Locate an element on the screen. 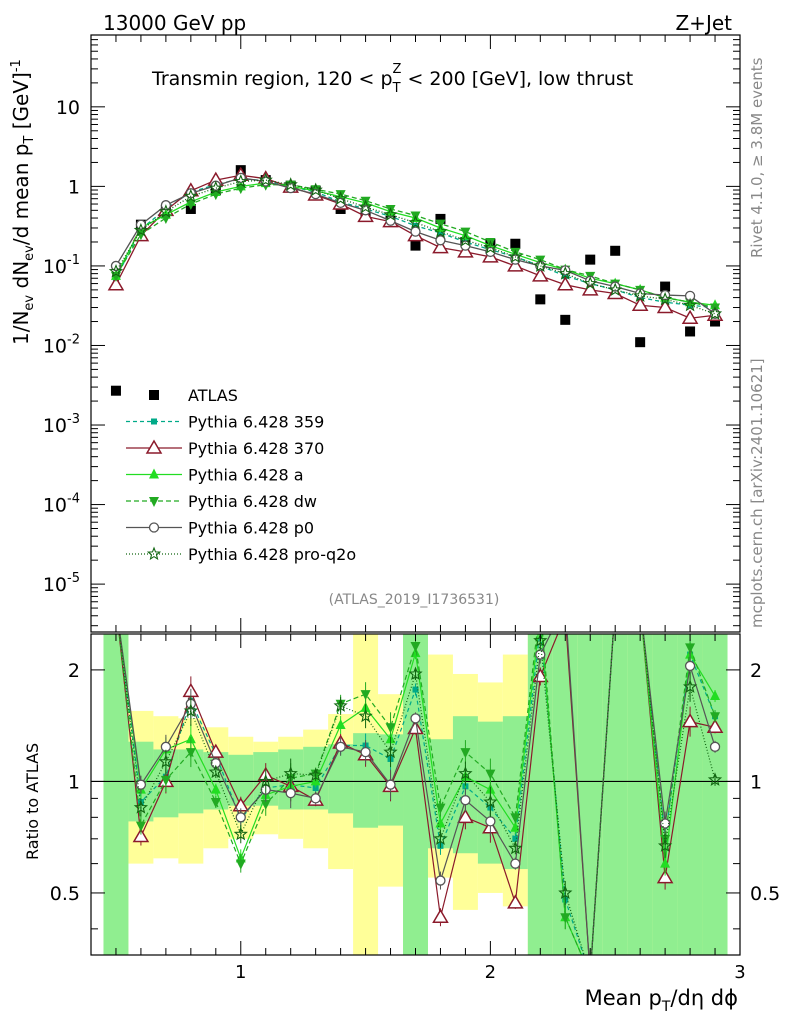 This screenshot has height=1024, width=786. y-tick-label: 10⁻¹ is located at coordinates (61, 265).